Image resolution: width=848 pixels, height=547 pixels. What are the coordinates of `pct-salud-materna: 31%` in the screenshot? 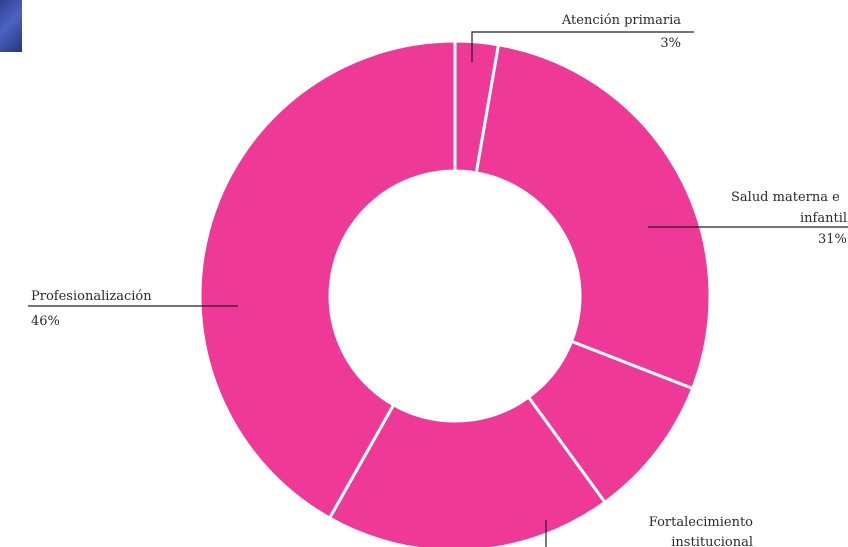 It's located at (832, 239).